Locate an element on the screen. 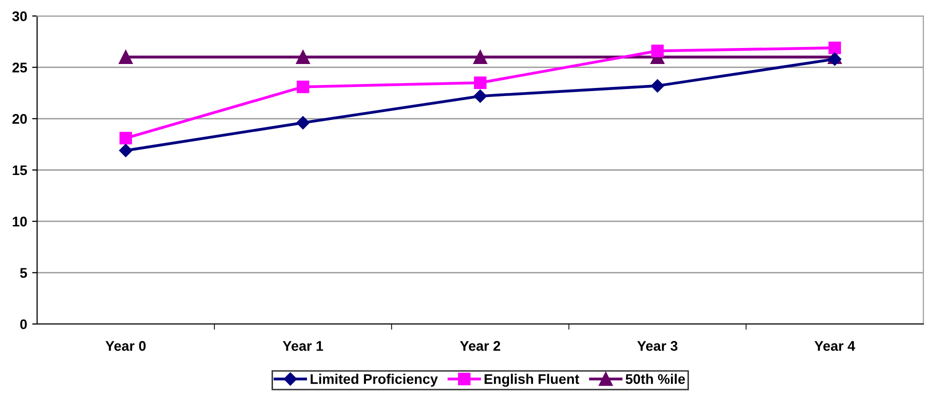 The width and height of the screenshot is (928, 400). y-tick-label: 5 is located at coordinates (24, 273).